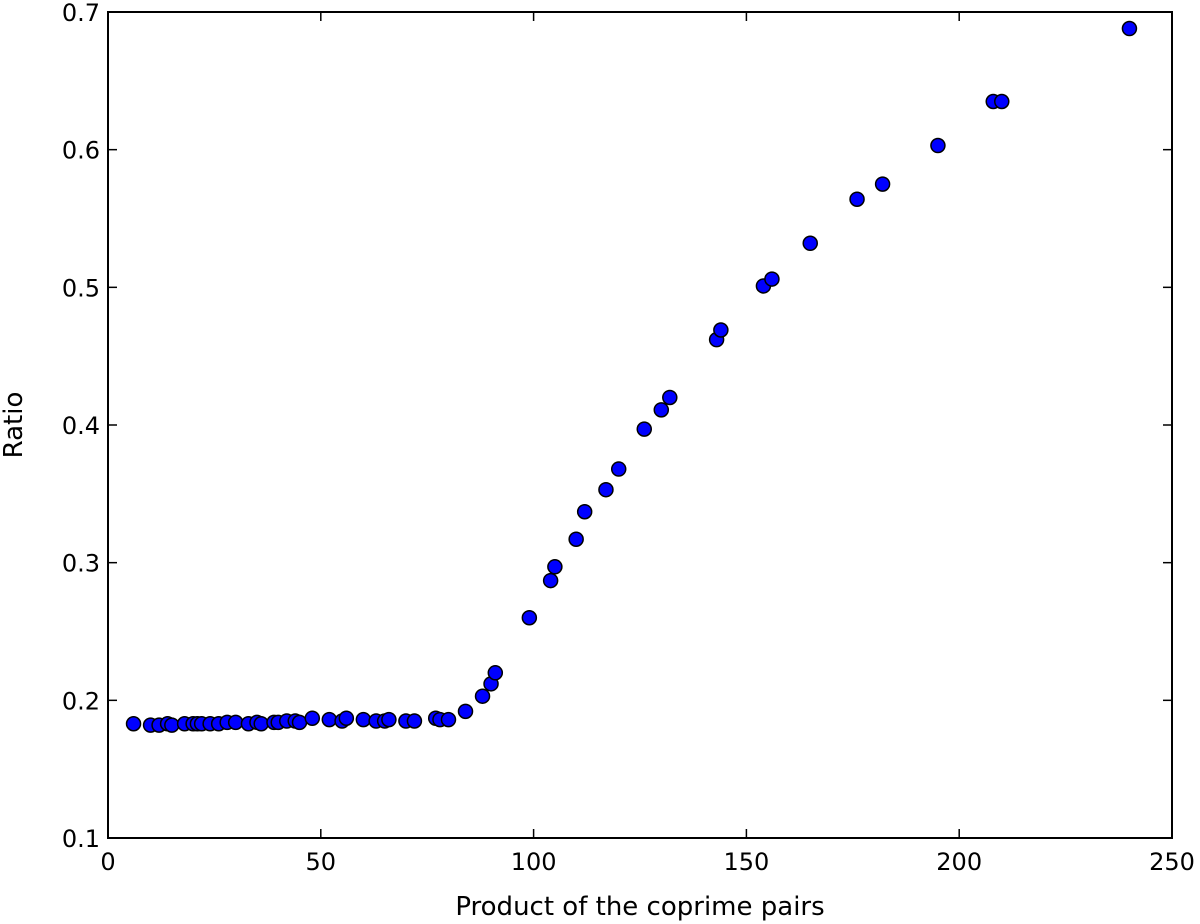  Describe the element at coordinates (81, 701) in the screenshot. I see `y-tick-label: 0.2` at that location.